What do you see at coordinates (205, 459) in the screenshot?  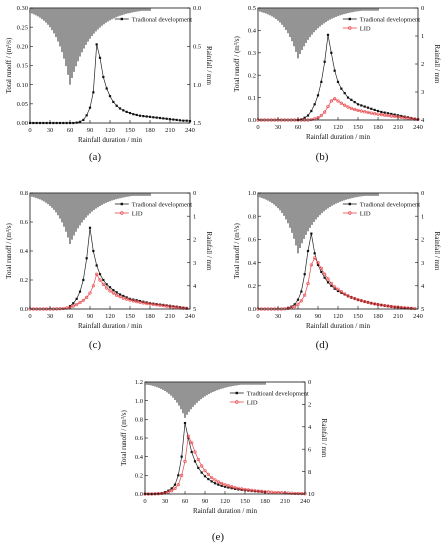 I see `series-line` at bounding box center [205, 459].